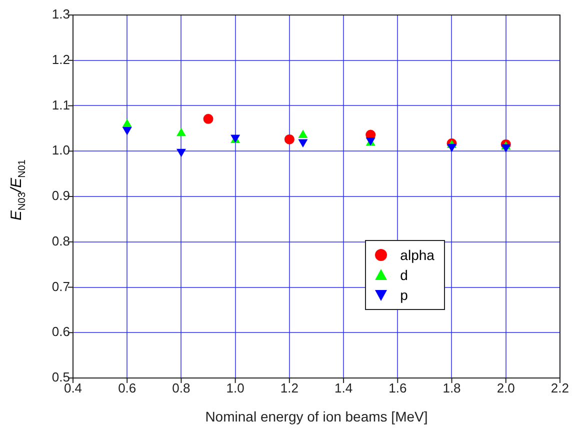 The width and height of the screenshot is (572, 432). Describe the element at coordinates (560, 388) in the screenshot. I see `x-tick-label: 2.2` at that location.